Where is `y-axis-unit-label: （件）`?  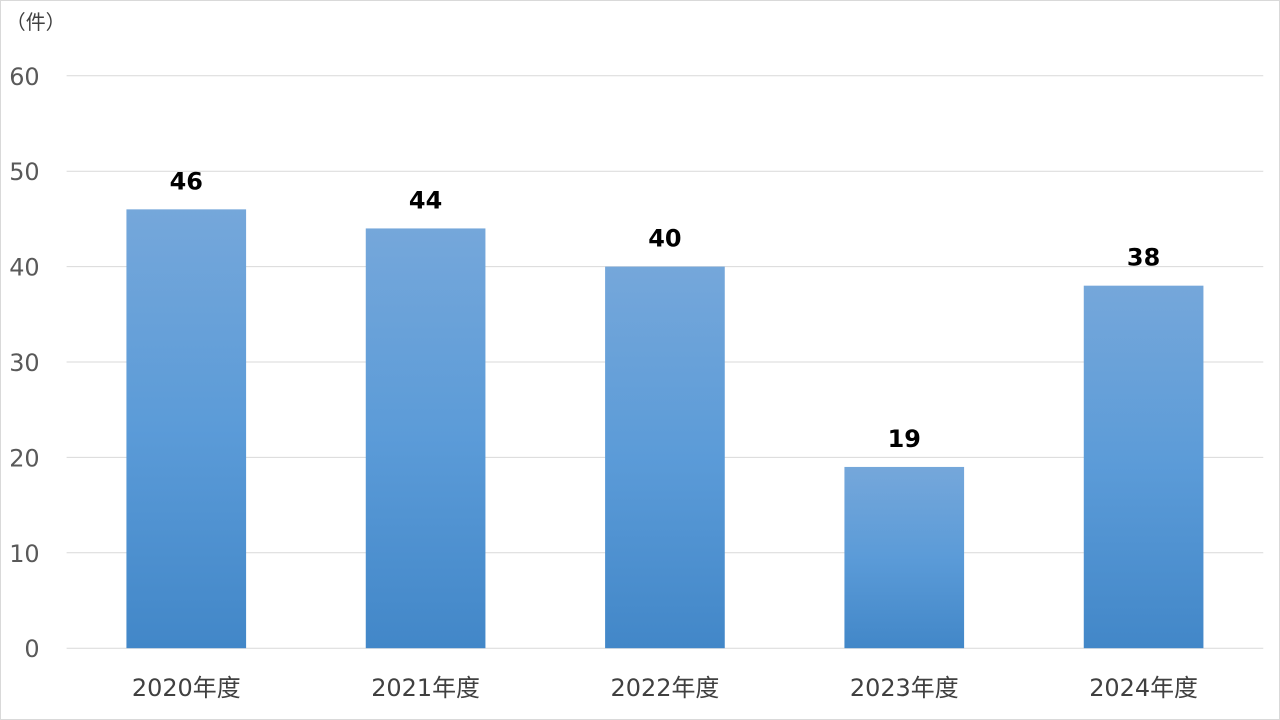
y-axis-unit-label: （件） is located at coordinates (36, 22).